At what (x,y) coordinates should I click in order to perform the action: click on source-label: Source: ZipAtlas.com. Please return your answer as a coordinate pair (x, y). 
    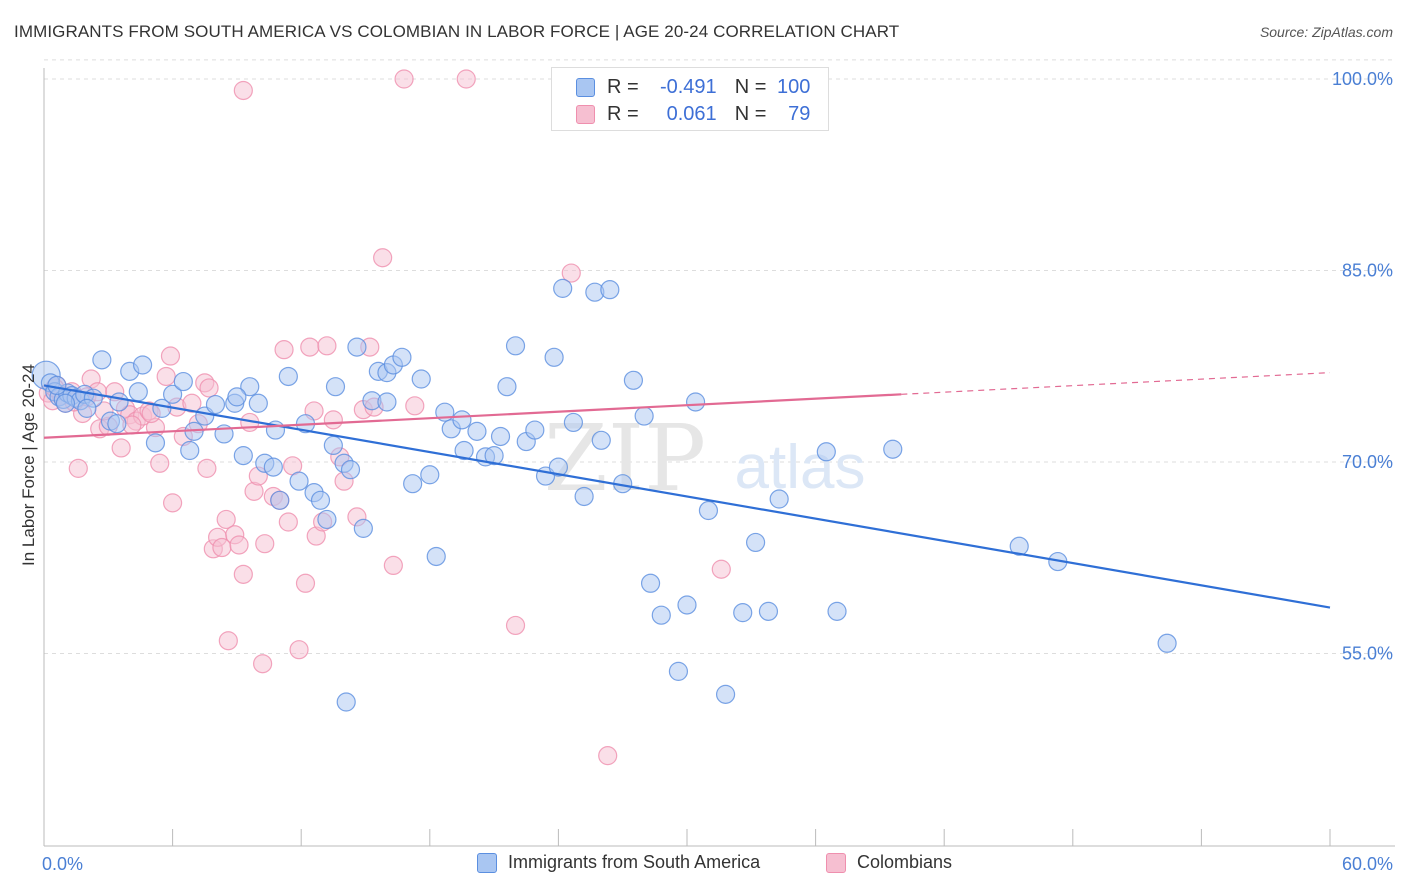
    Looking at the image, I should click on (1326, 32).